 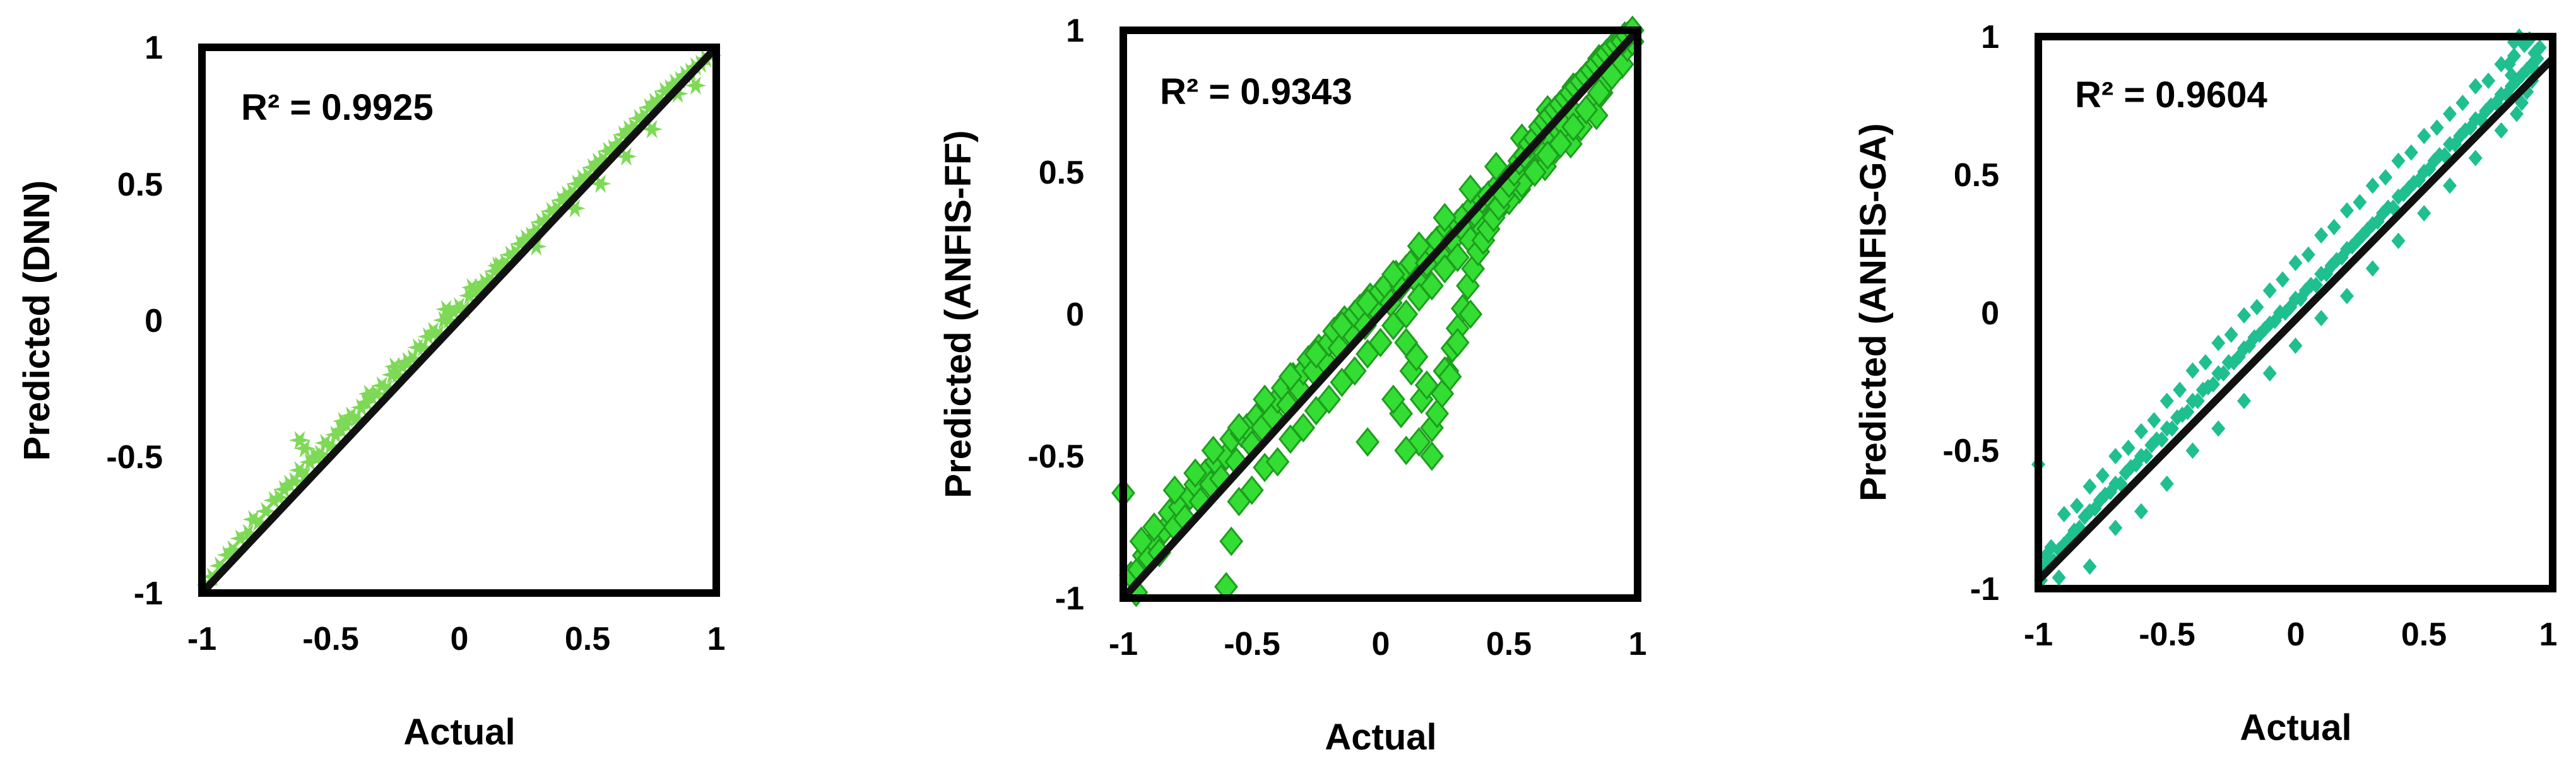 I want to click on fit-line-dnn, so click(x=459, y=320).